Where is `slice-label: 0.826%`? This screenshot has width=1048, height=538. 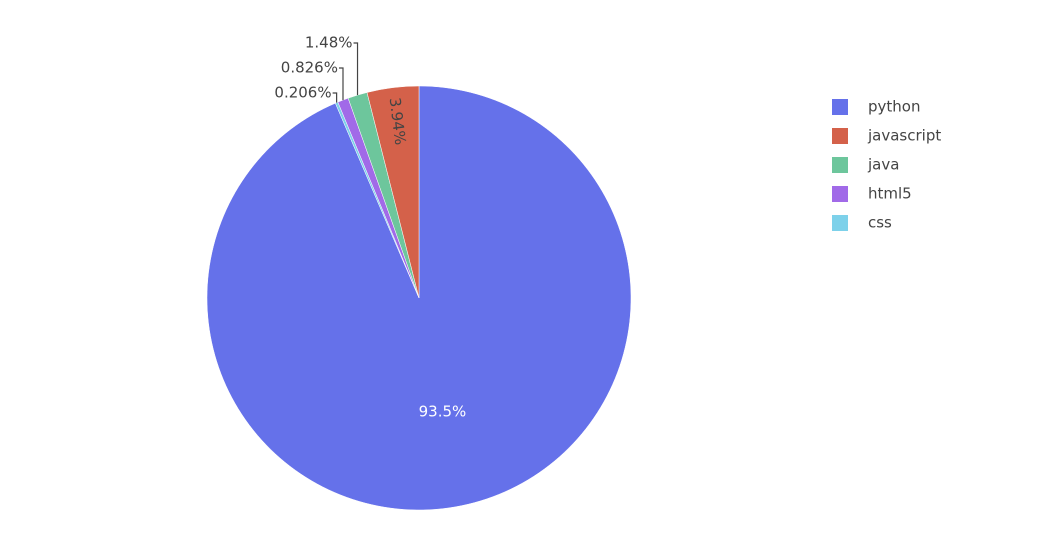 slice-label: 0.826% is located at coordinates (309, 68).